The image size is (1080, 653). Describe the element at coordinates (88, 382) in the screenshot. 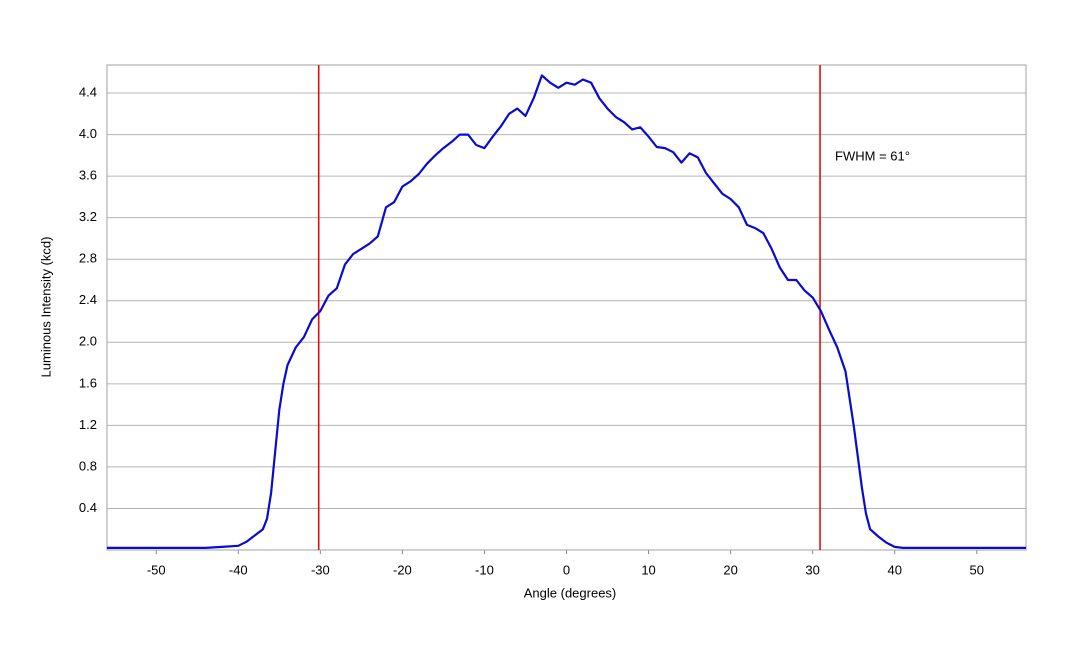

I see `y-tick-label: 1.6` at that location.